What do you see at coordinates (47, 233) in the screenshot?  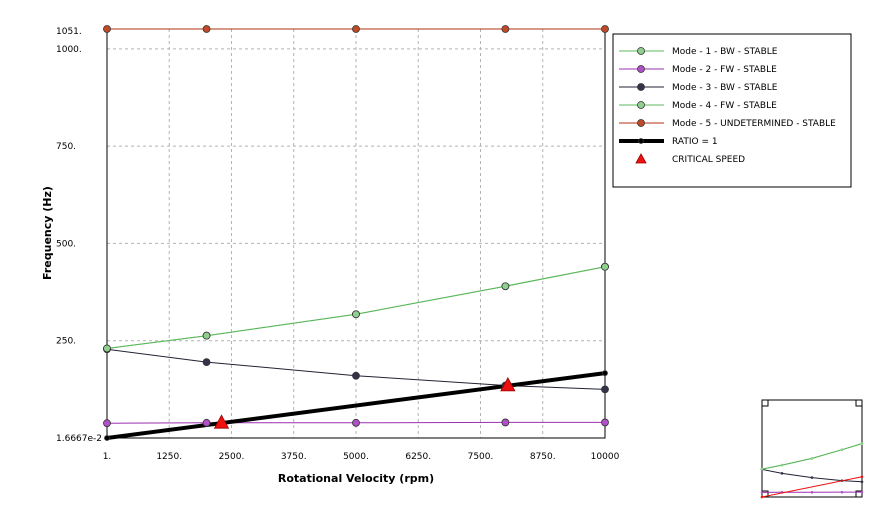 I see `y-axis-title: Frequency (Hz)` at bounding box center [47, 233].